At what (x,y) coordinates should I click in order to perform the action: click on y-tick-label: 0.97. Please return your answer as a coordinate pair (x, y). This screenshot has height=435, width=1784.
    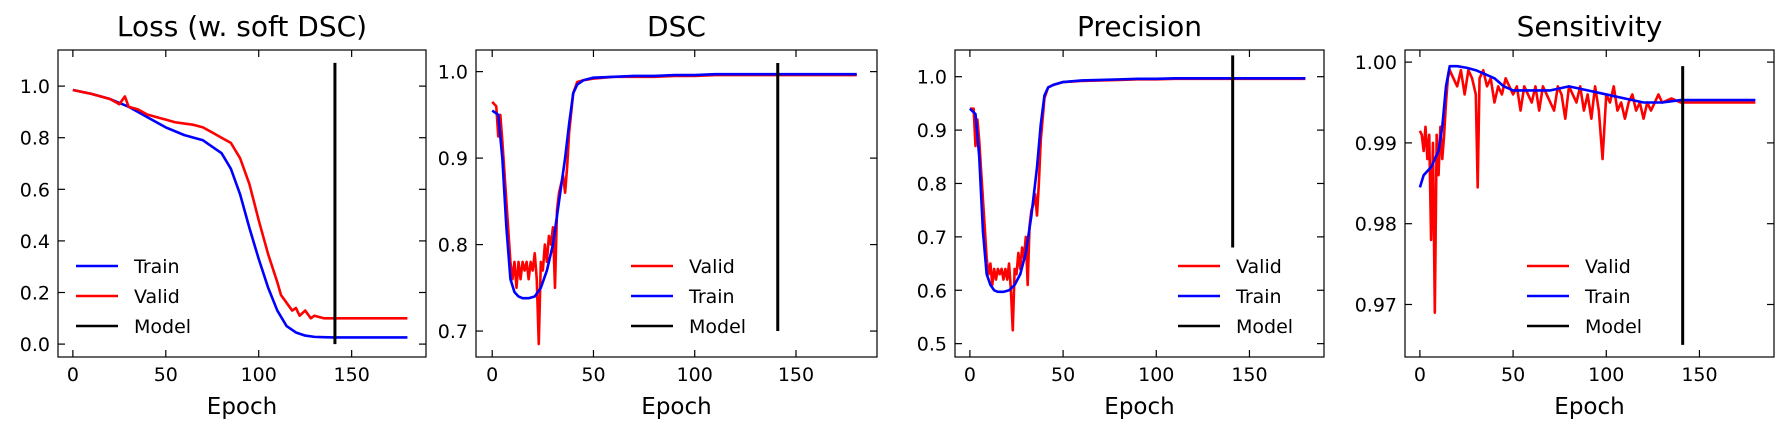
    Looking at the image, I should click on (1376, 305).